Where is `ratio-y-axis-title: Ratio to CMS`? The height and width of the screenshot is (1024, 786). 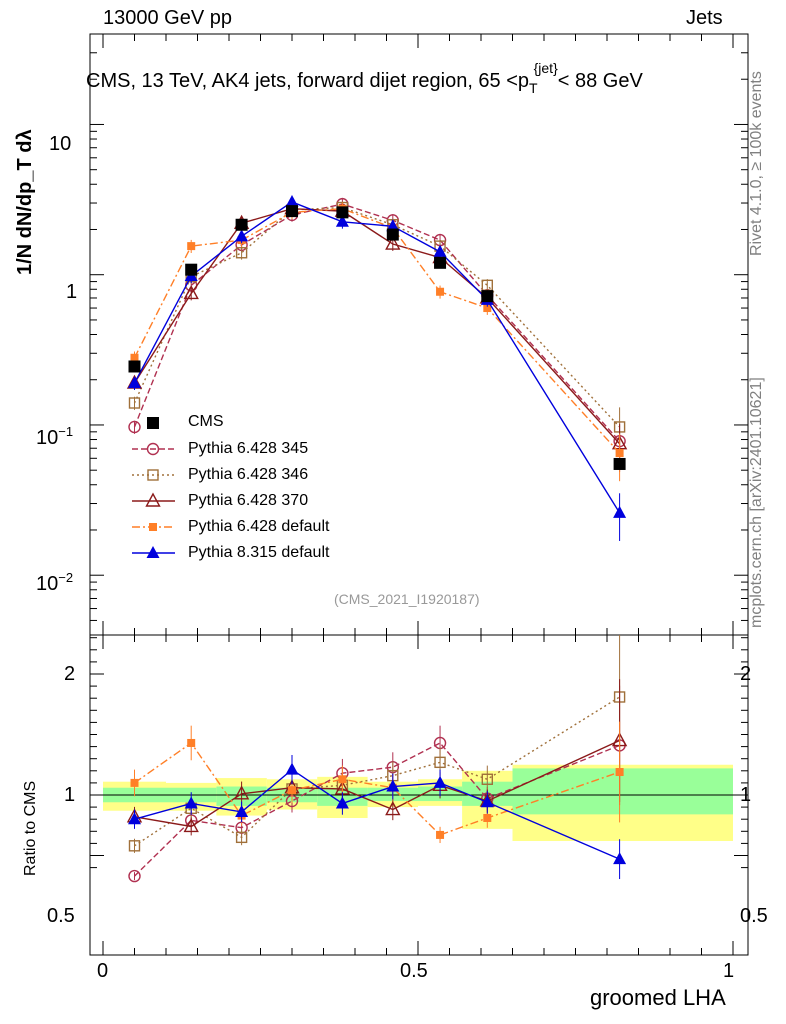 ratio-y-axis-title: Ratio to CMS is located at coordinates (30, 828).